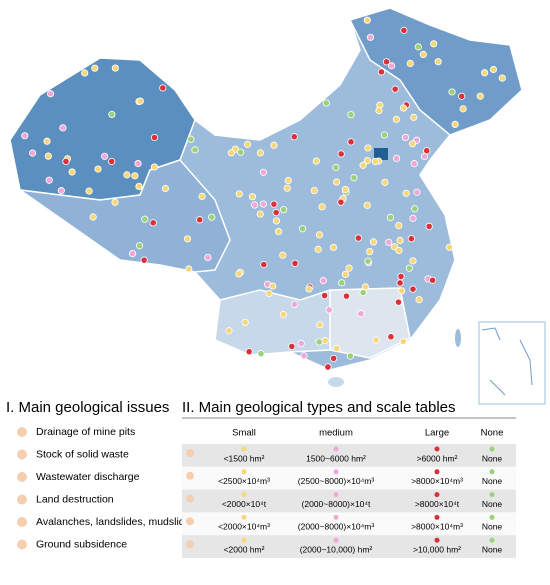  Describe the element at coordinates (437, 504) in the screenshot. I see `table-cell: >8000×10⁴t` at that location.